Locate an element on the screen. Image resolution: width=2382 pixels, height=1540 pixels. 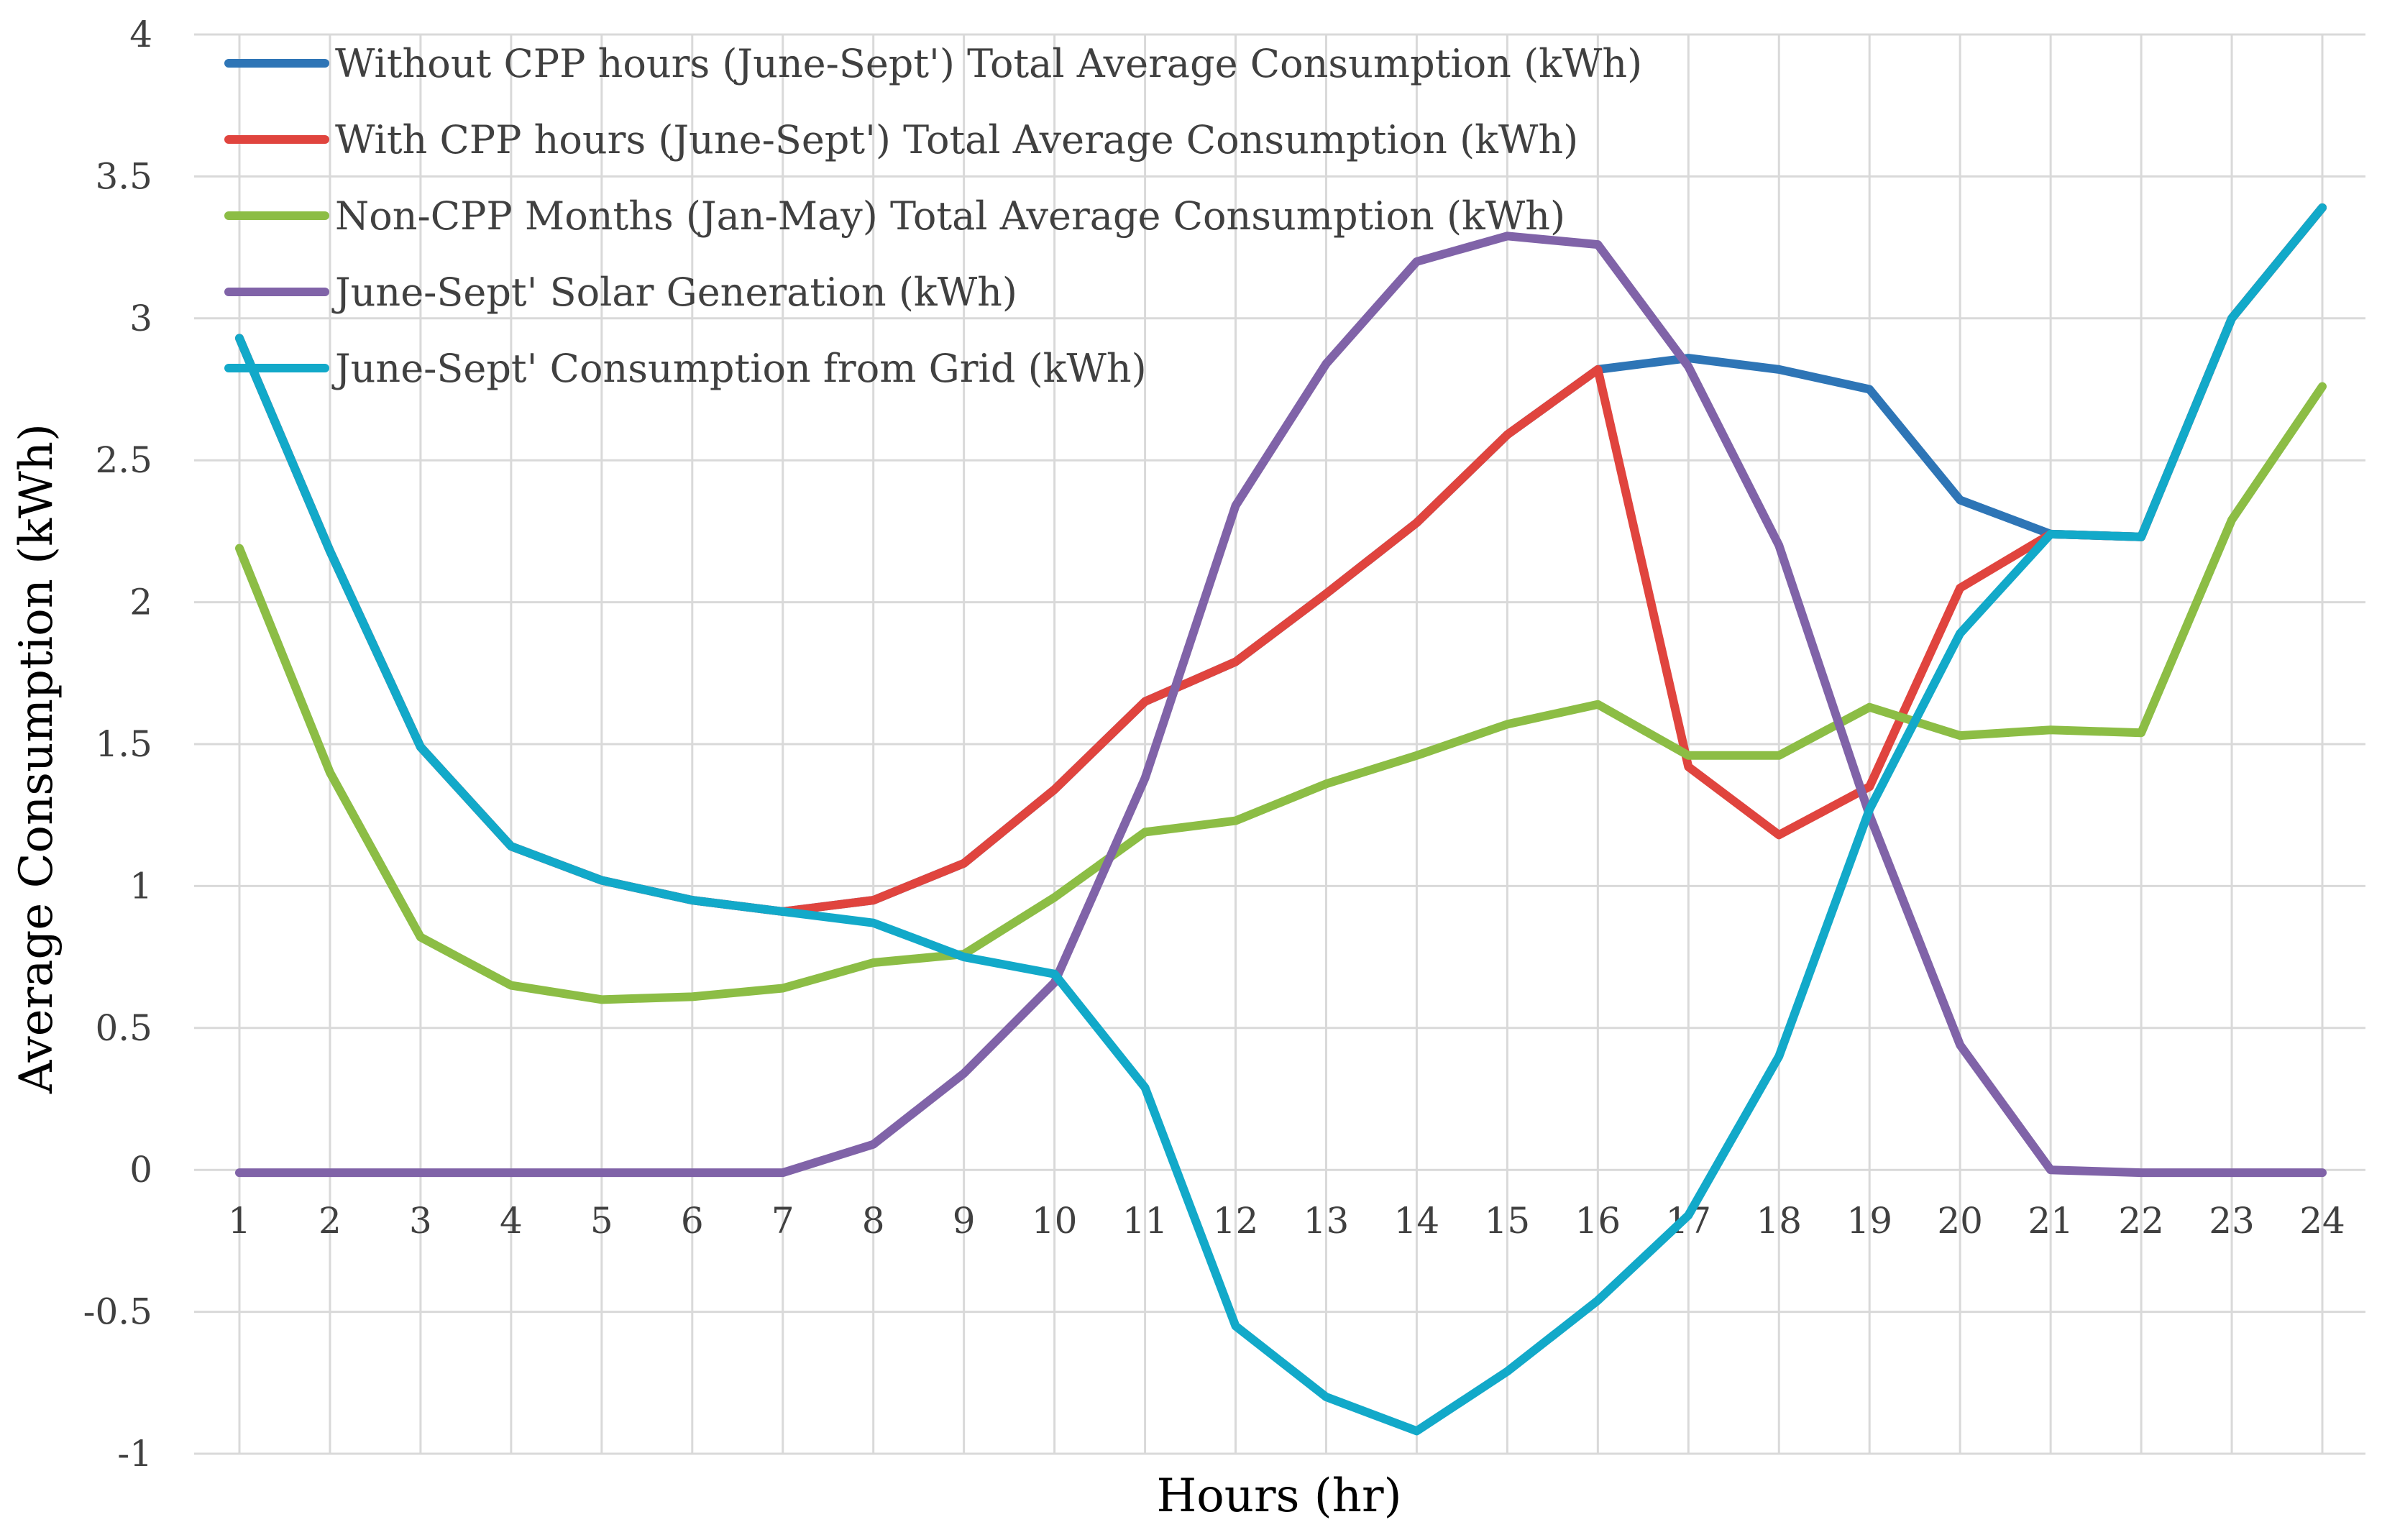
x-tick-label: 5 is located at coordinates (601, 1221).